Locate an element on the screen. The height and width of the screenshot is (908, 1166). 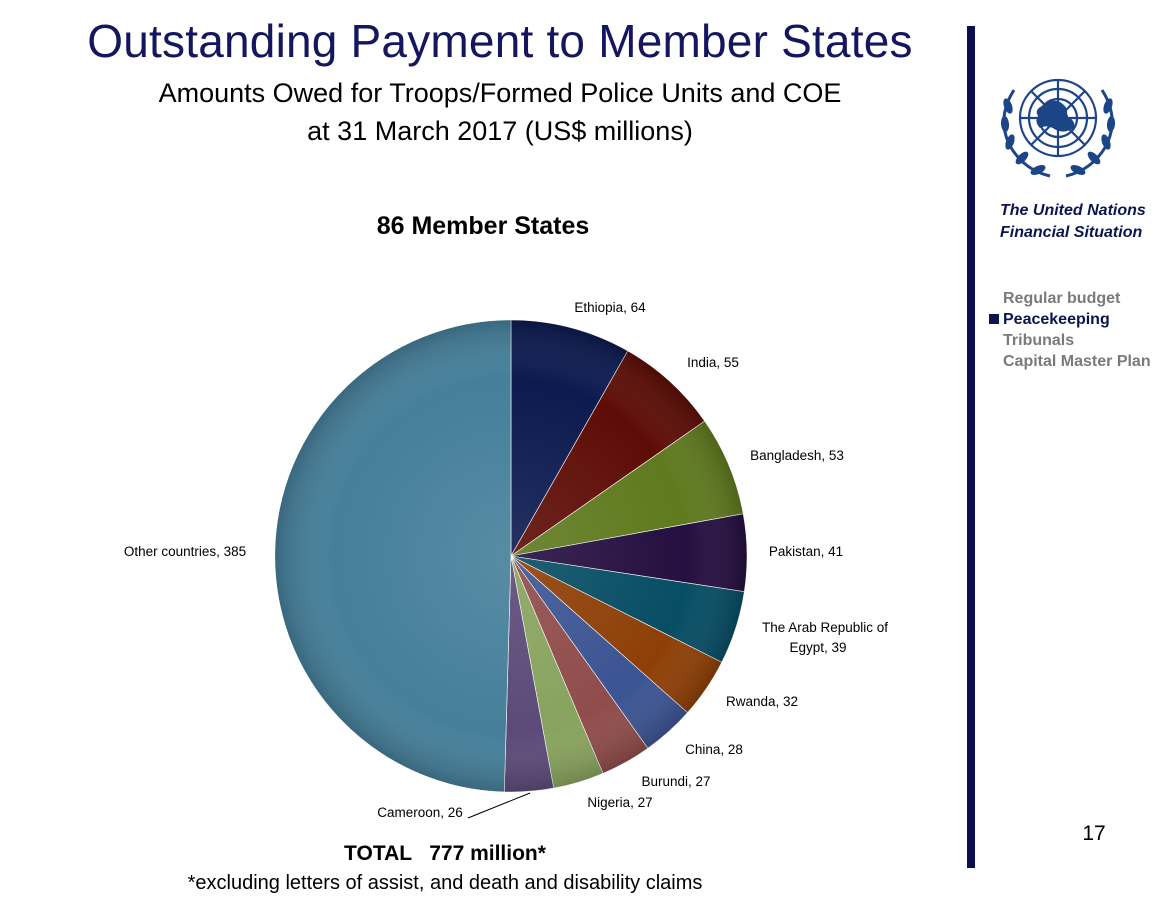
menu-item-tribunals: Tribunals is located at coordinates (1039, 340).